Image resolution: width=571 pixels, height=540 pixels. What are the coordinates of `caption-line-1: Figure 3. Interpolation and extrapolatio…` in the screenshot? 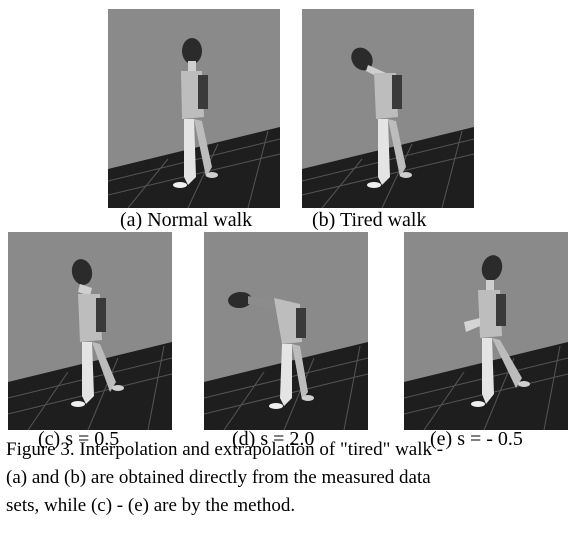 It's located at (225, 449).